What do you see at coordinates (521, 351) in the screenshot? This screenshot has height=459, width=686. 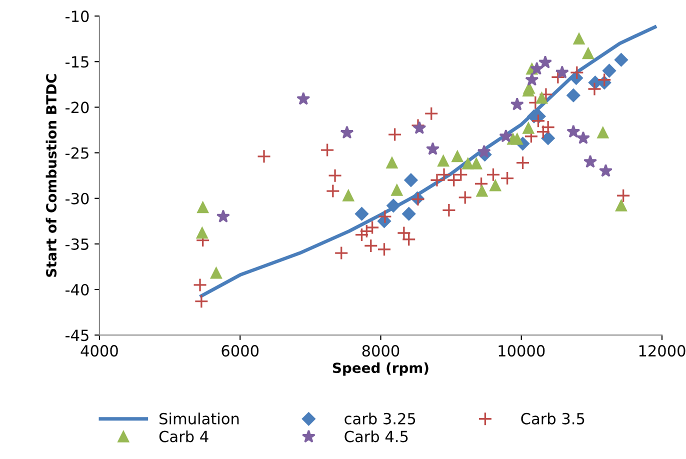 I see `x-tick-label: 10000` at bounding box center [521, 351].